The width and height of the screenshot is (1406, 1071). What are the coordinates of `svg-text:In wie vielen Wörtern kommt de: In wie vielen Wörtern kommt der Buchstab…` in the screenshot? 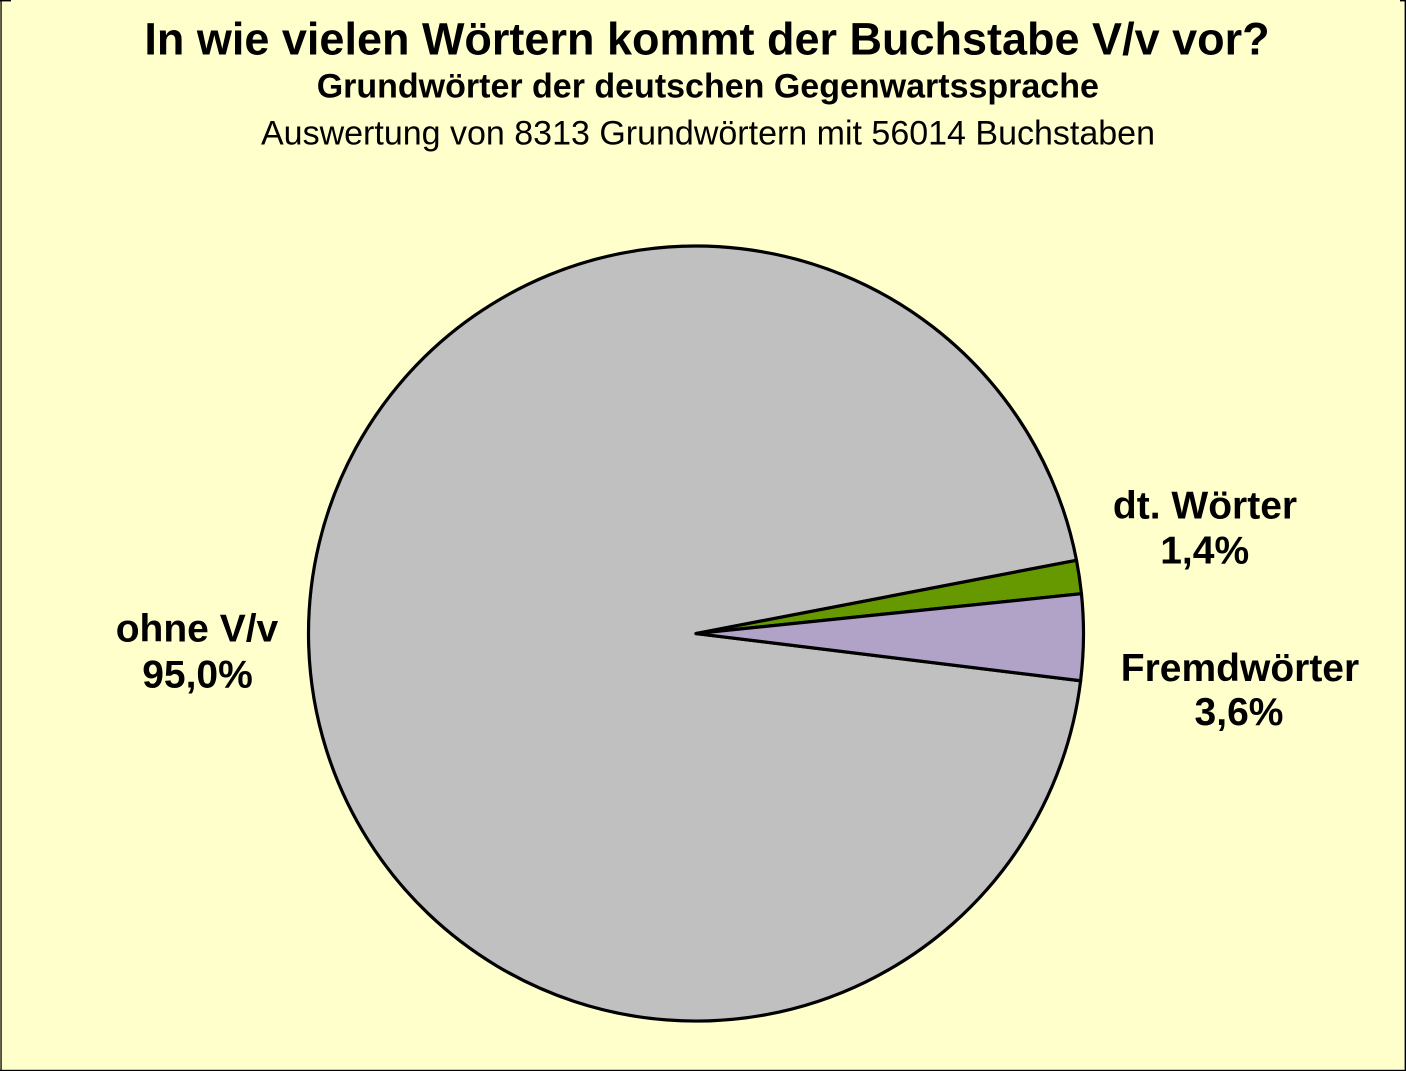 It's located at (706, 38).